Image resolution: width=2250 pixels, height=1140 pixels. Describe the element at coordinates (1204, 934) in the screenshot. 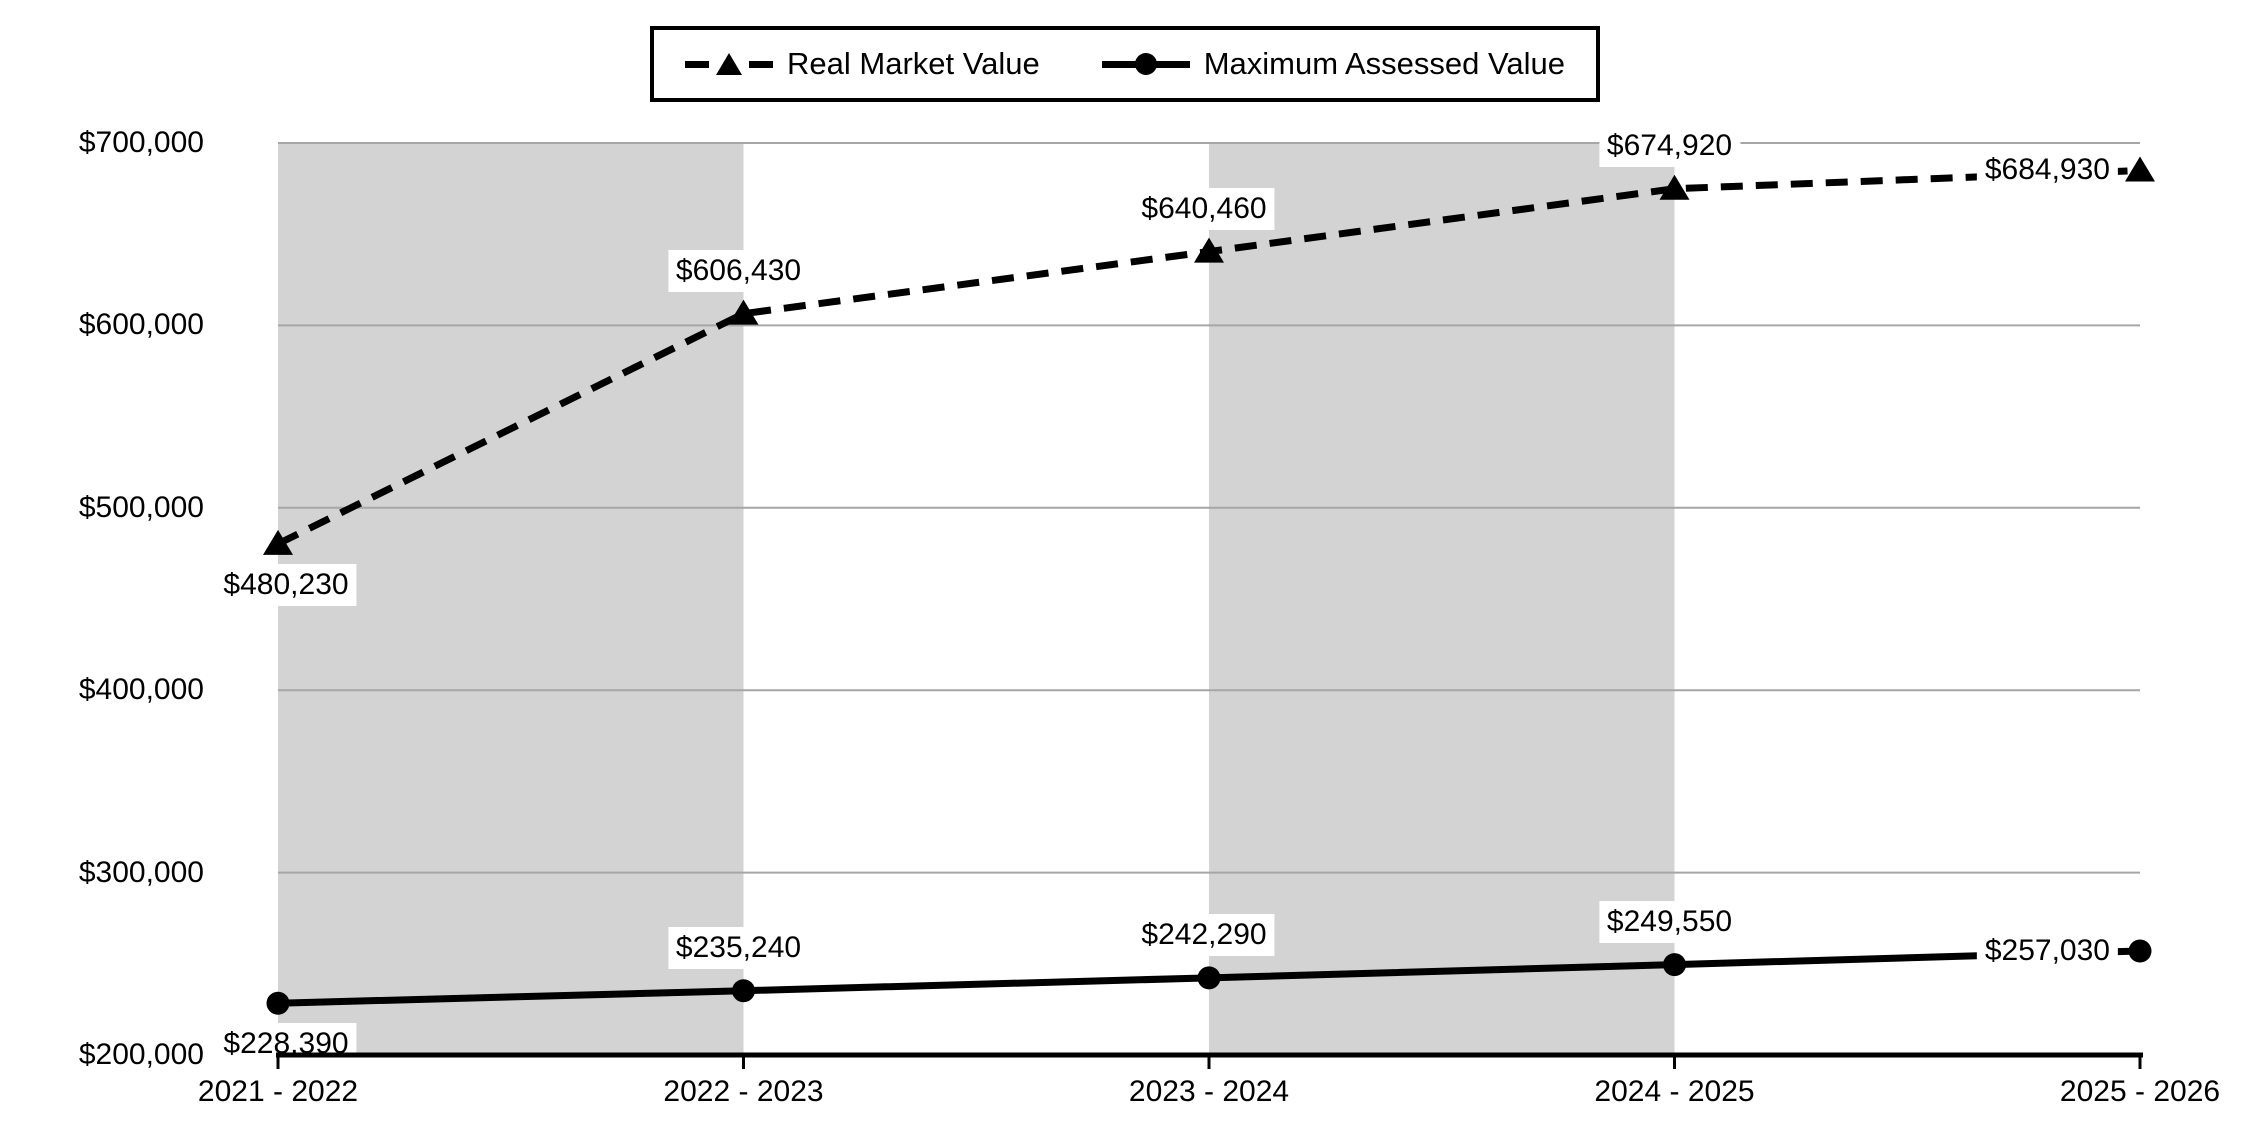

I see `data-point-label: $242,290` at that location.